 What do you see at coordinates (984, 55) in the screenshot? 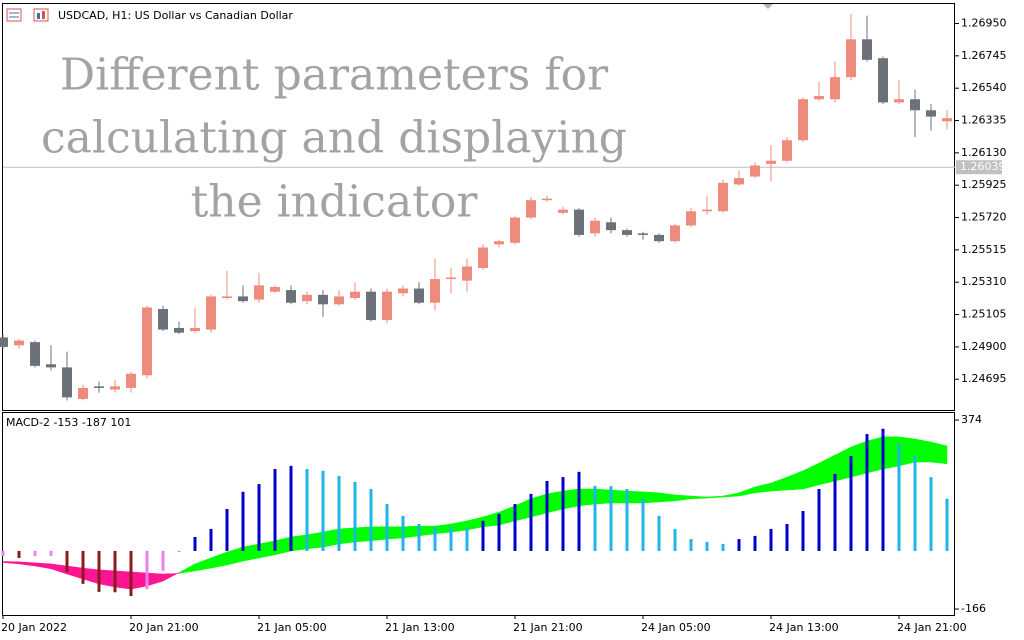
I see `y-tick-label: 1.26745` at bounding box center [984, 55].